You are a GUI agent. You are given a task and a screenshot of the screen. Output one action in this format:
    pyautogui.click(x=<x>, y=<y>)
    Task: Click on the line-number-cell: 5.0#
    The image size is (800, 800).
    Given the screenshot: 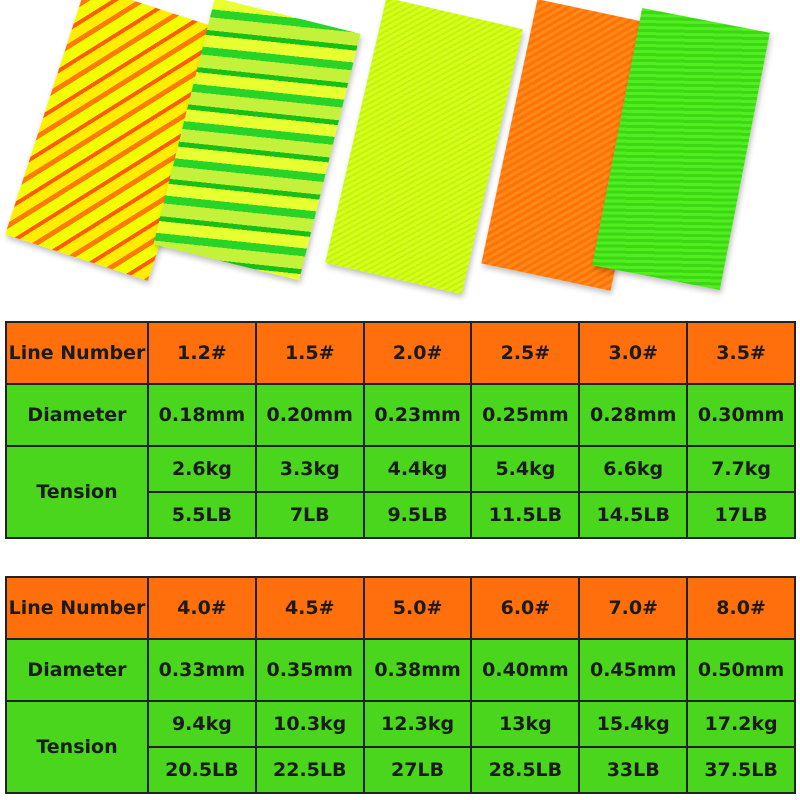 What is the action you would take?
    pyautogui.click(x=417, y=608)
    